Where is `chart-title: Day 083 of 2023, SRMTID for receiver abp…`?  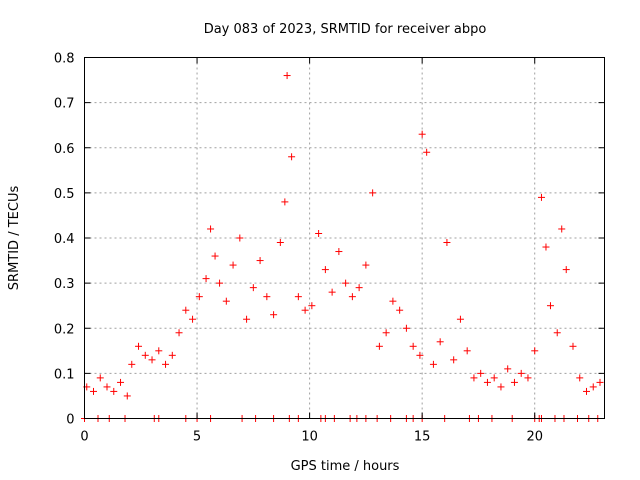
chart-title: Day 083 of 2023, SRMTID for receiver abp… is located at coordinates (345, 29).